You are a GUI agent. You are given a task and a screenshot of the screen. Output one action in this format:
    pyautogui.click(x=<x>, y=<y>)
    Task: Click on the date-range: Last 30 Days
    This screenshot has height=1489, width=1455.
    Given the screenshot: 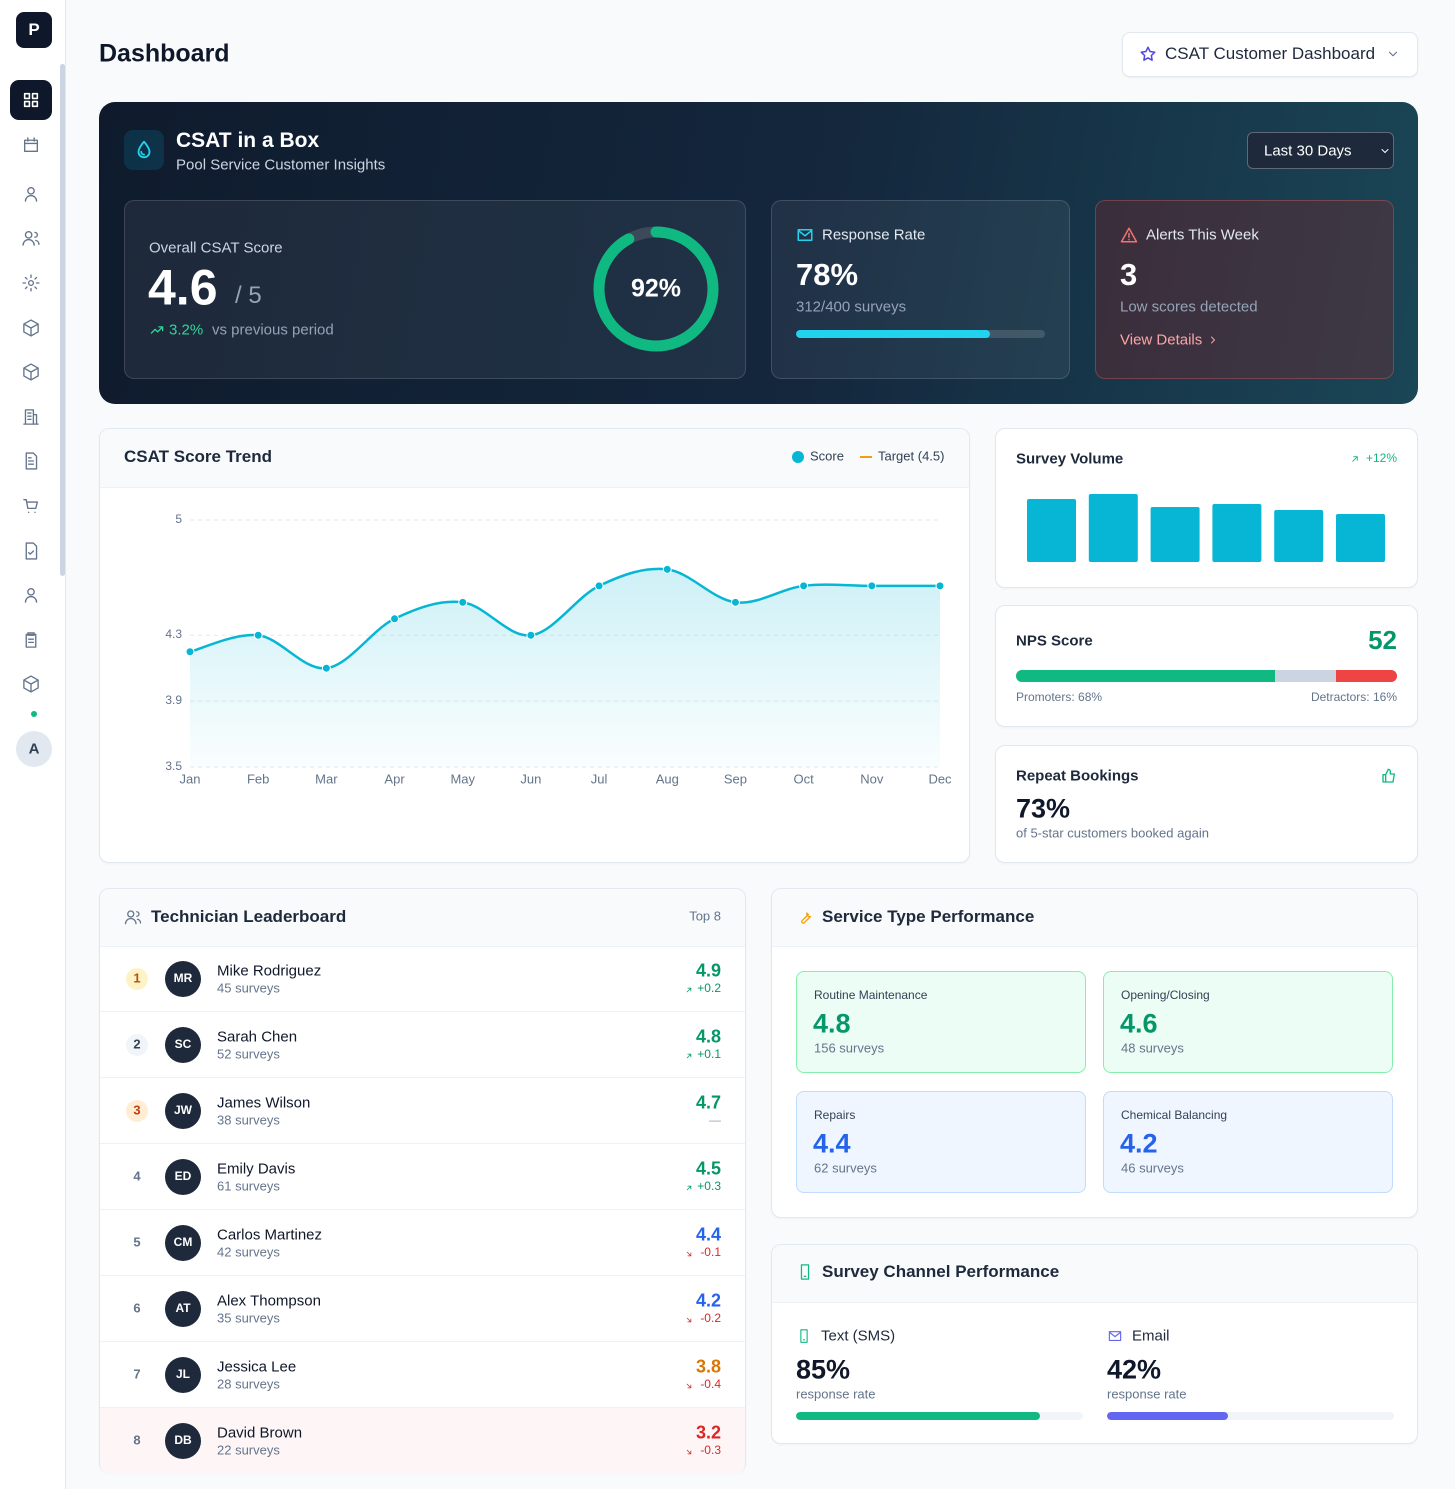 What is the action you would take?
    pyautogui.click(x=1308, y=151)
    